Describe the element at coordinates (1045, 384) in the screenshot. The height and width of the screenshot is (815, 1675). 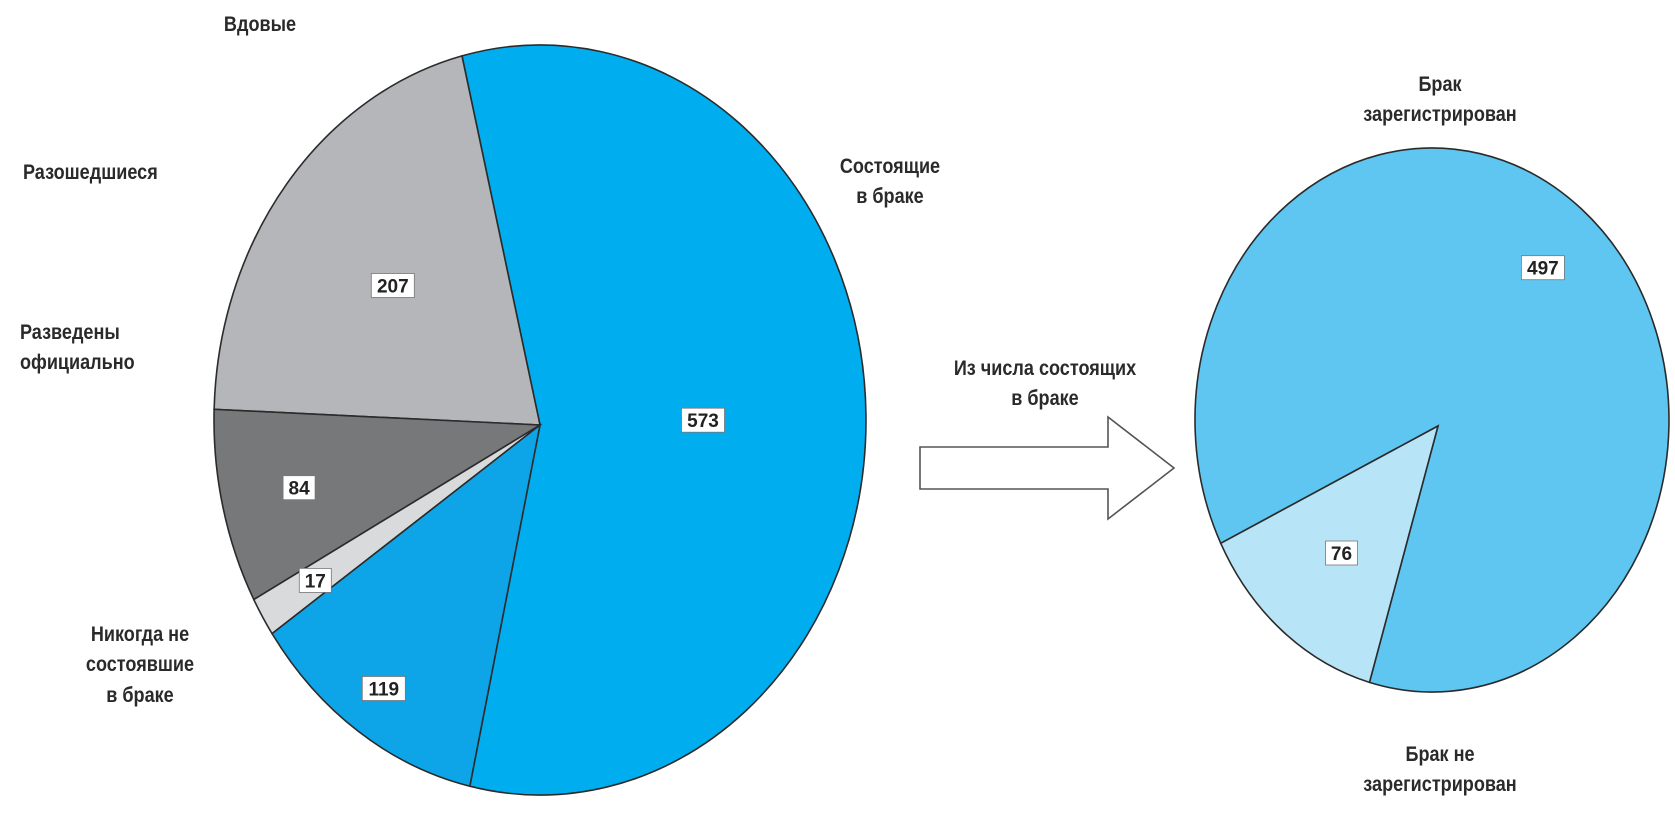
I see `arrow-callout-text: Из числа состоящих в браке` at that location.